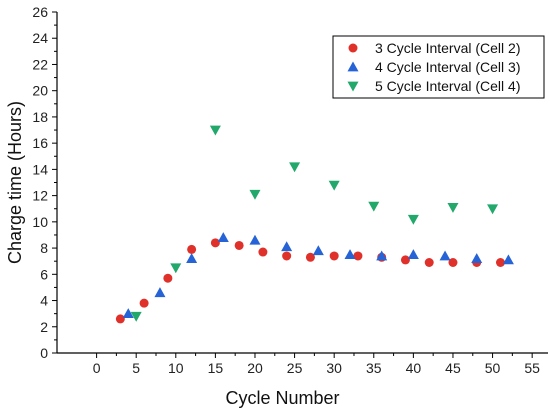 The image size is (550, 412). I want to click on y-tick-label: 26, so click(40, 12).